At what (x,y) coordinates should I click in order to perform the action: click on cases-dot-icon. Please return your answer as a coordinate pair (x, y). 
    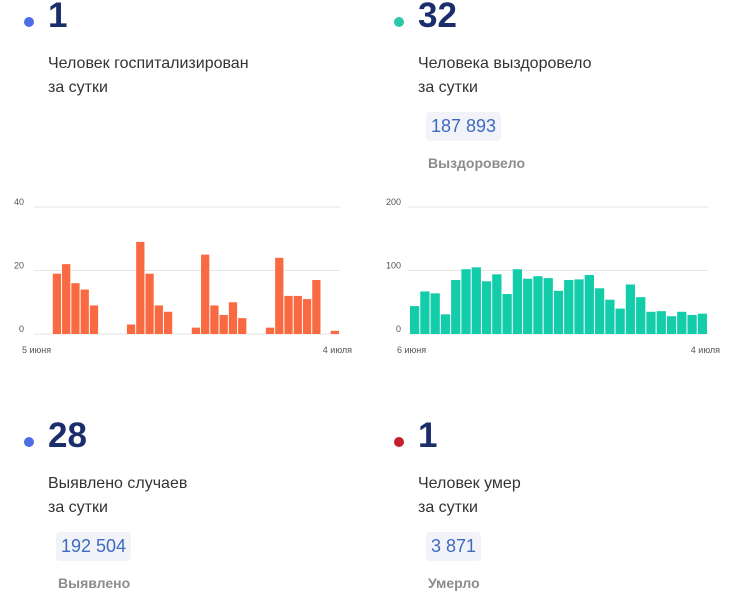
    Looking at the image, I should click on (29, 442).